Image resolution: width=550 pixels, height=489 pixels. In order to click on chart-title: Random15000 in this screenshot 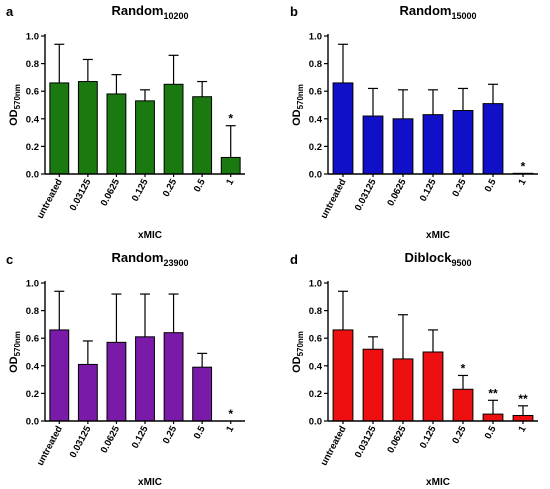, I will do `click(437, 12)`.